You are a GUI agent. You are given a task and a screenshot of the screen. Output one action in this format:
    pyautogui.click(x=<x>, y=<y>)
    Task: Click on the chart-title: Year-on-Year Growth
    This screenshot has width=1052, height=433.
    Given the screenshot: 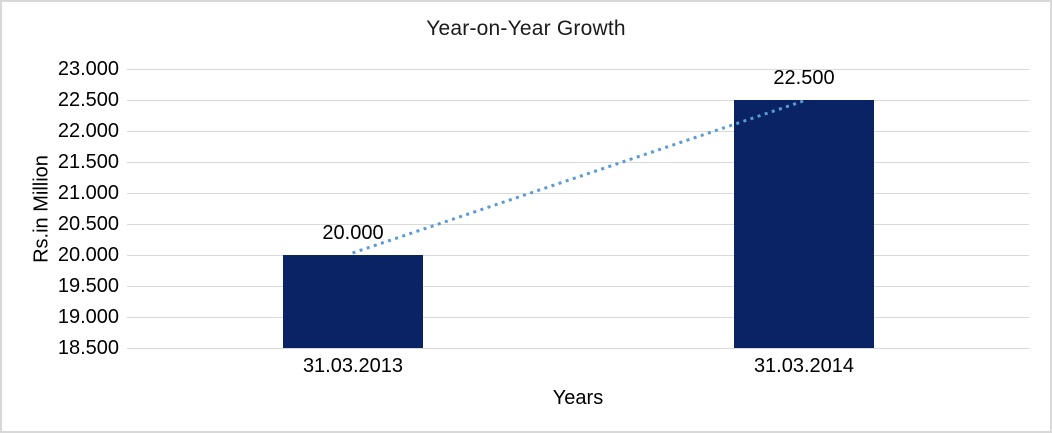 What is the action you would take?
    pyautogui.click(x=526, y=28)
    